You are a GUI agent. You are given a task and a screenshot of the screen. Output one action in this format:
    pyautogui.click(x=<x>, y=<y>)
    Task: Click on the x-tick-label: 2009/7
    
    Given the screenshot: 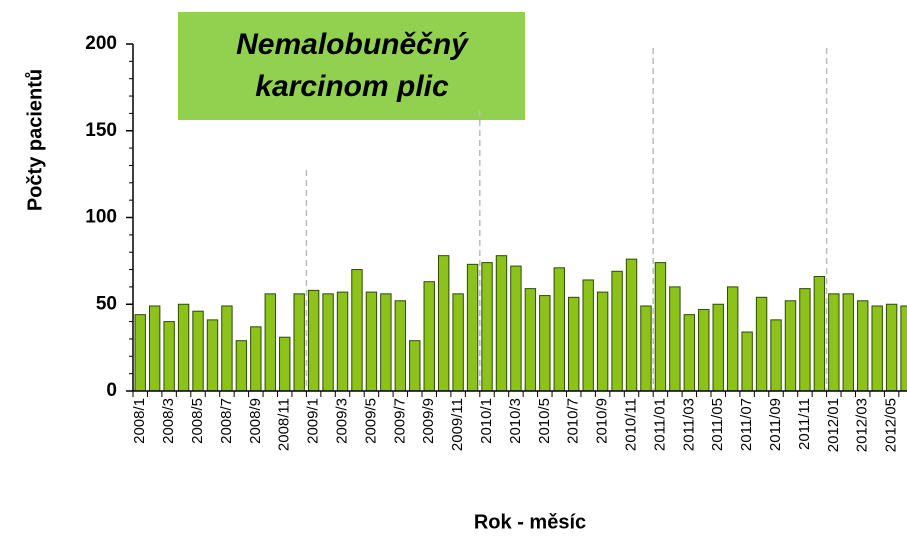 What is the action you would take?
    pyautogui.click(x=399, y=421)
    